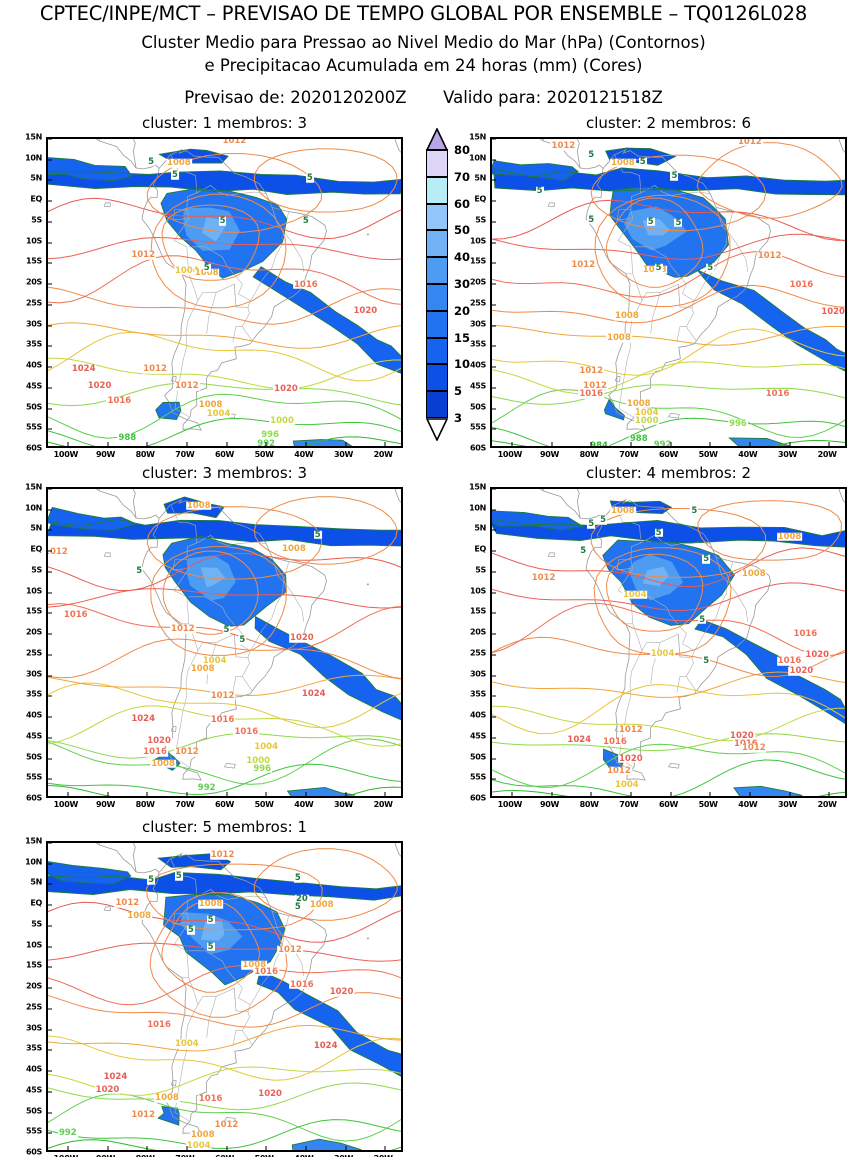 This screenshot has height=1157, width=847. What do you see at coordinates (630, 758) in the screenshot?
I see `mslp-contour-label: 1020` at bounding box center [630, 758].